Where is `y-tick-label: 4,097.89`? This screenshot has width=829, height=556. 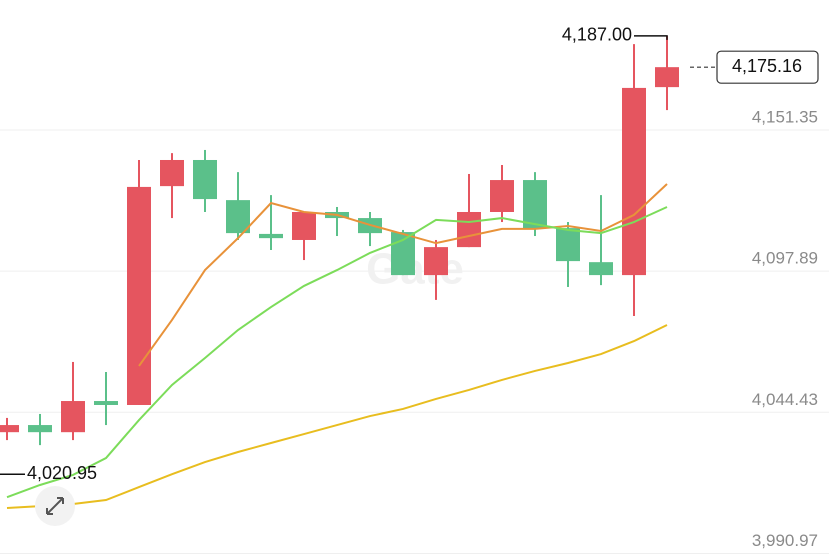 y-tick-label: 4,097.89 is located at coordinates (785, 258).